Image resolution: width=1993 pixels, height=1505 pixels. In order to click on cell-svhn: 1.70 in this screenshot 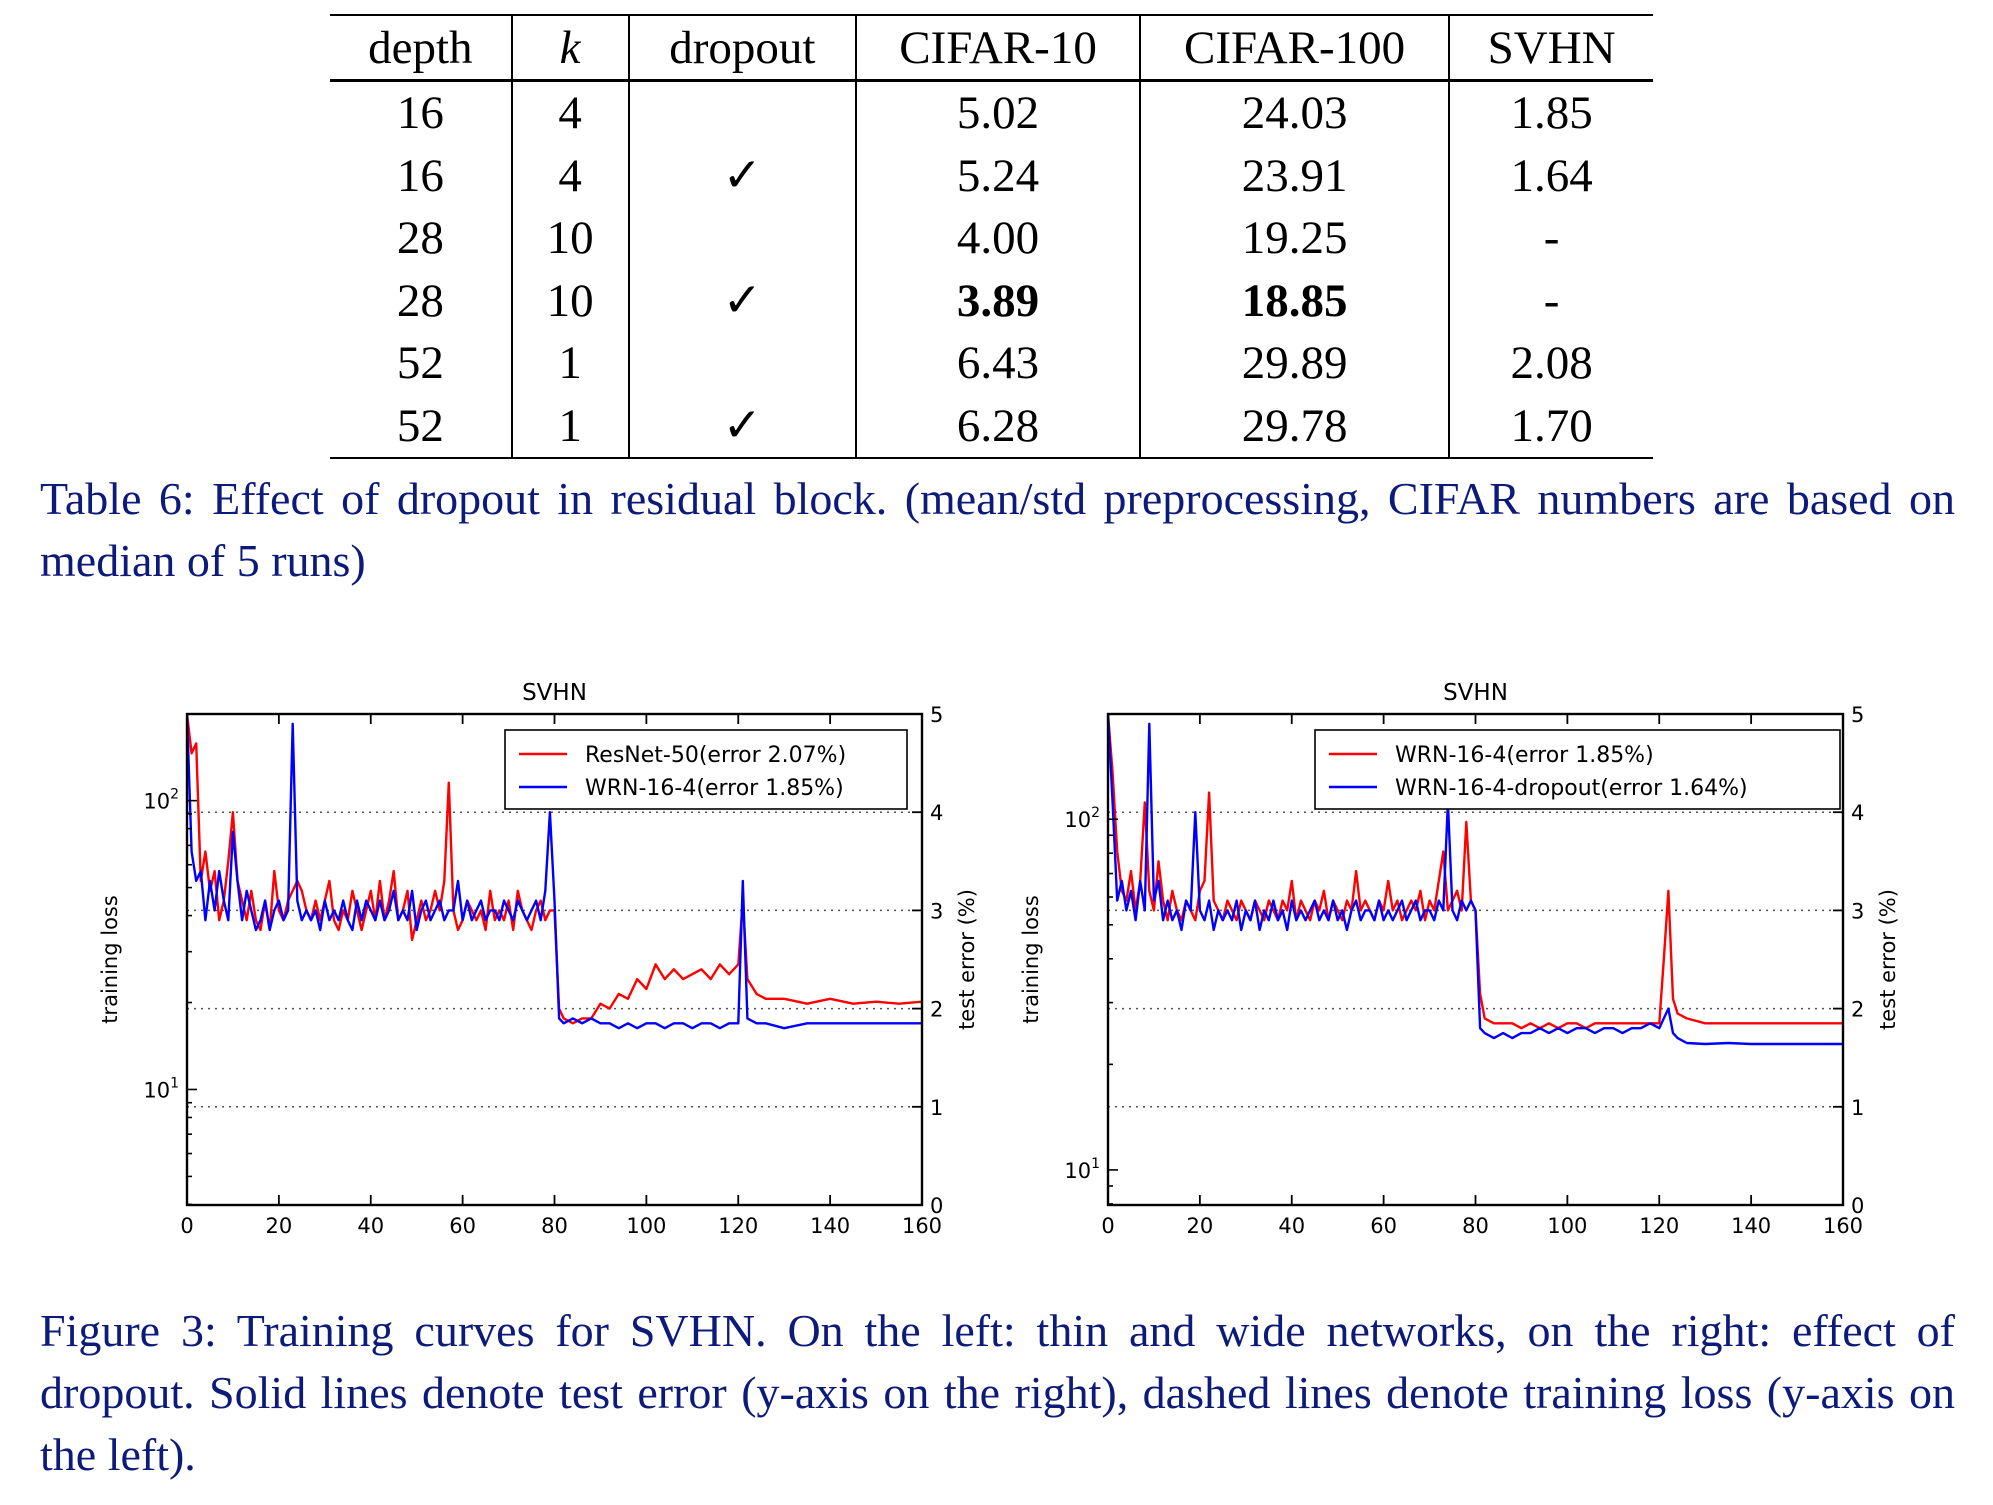, I will do `click(1551, 426)`.